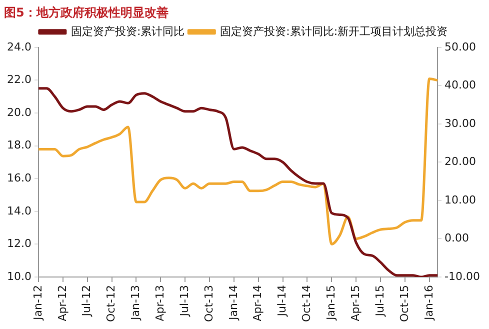 The height and width of the screenshot is (329, 489). I want to click on x-tick-label: Apr-14, so click(257, 303).